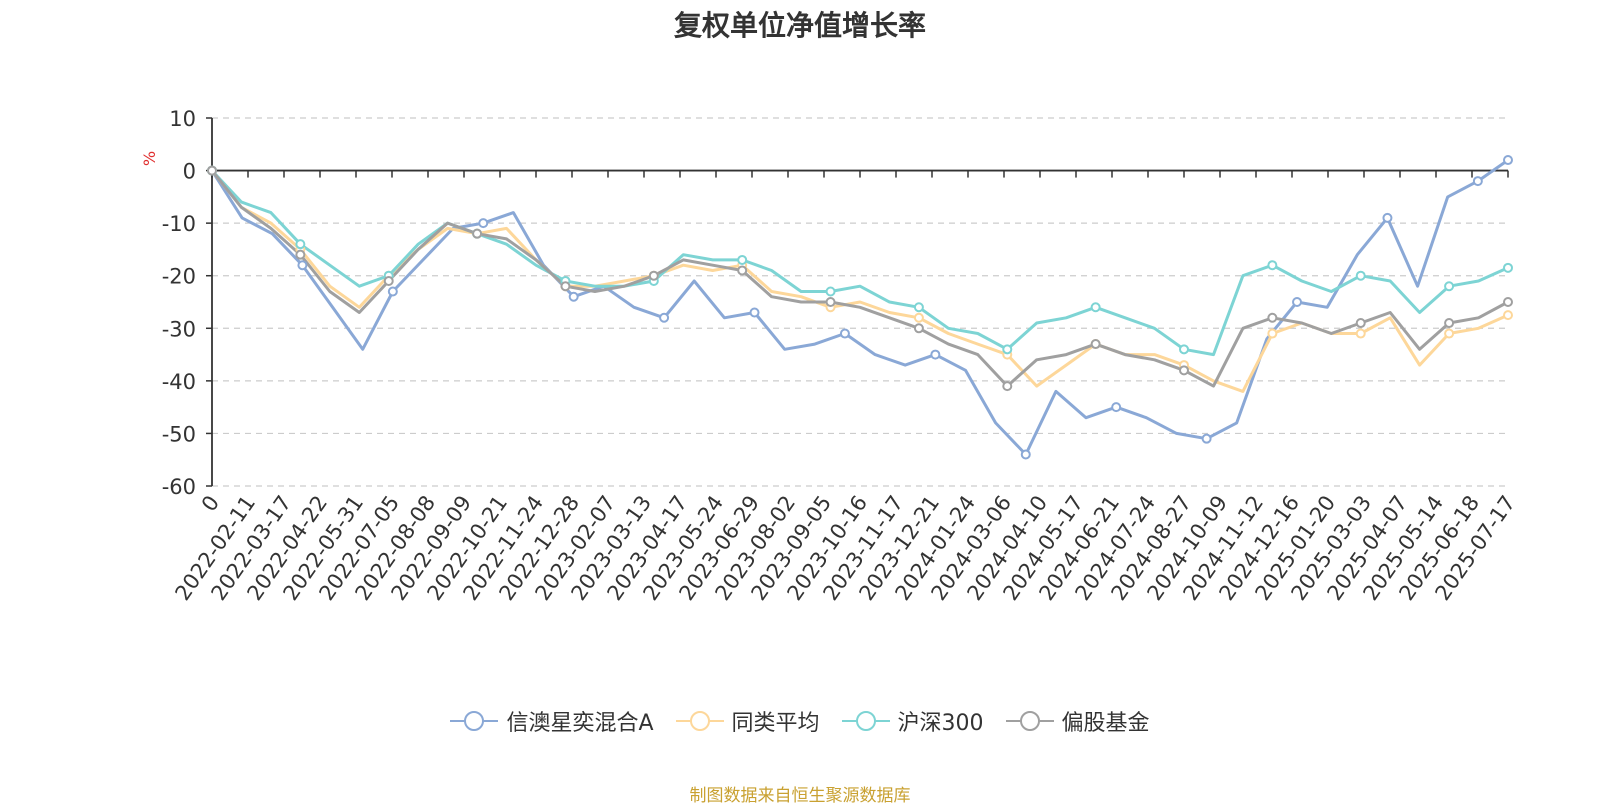  I want to click on y-tick-label: -20, so click(179, 277).